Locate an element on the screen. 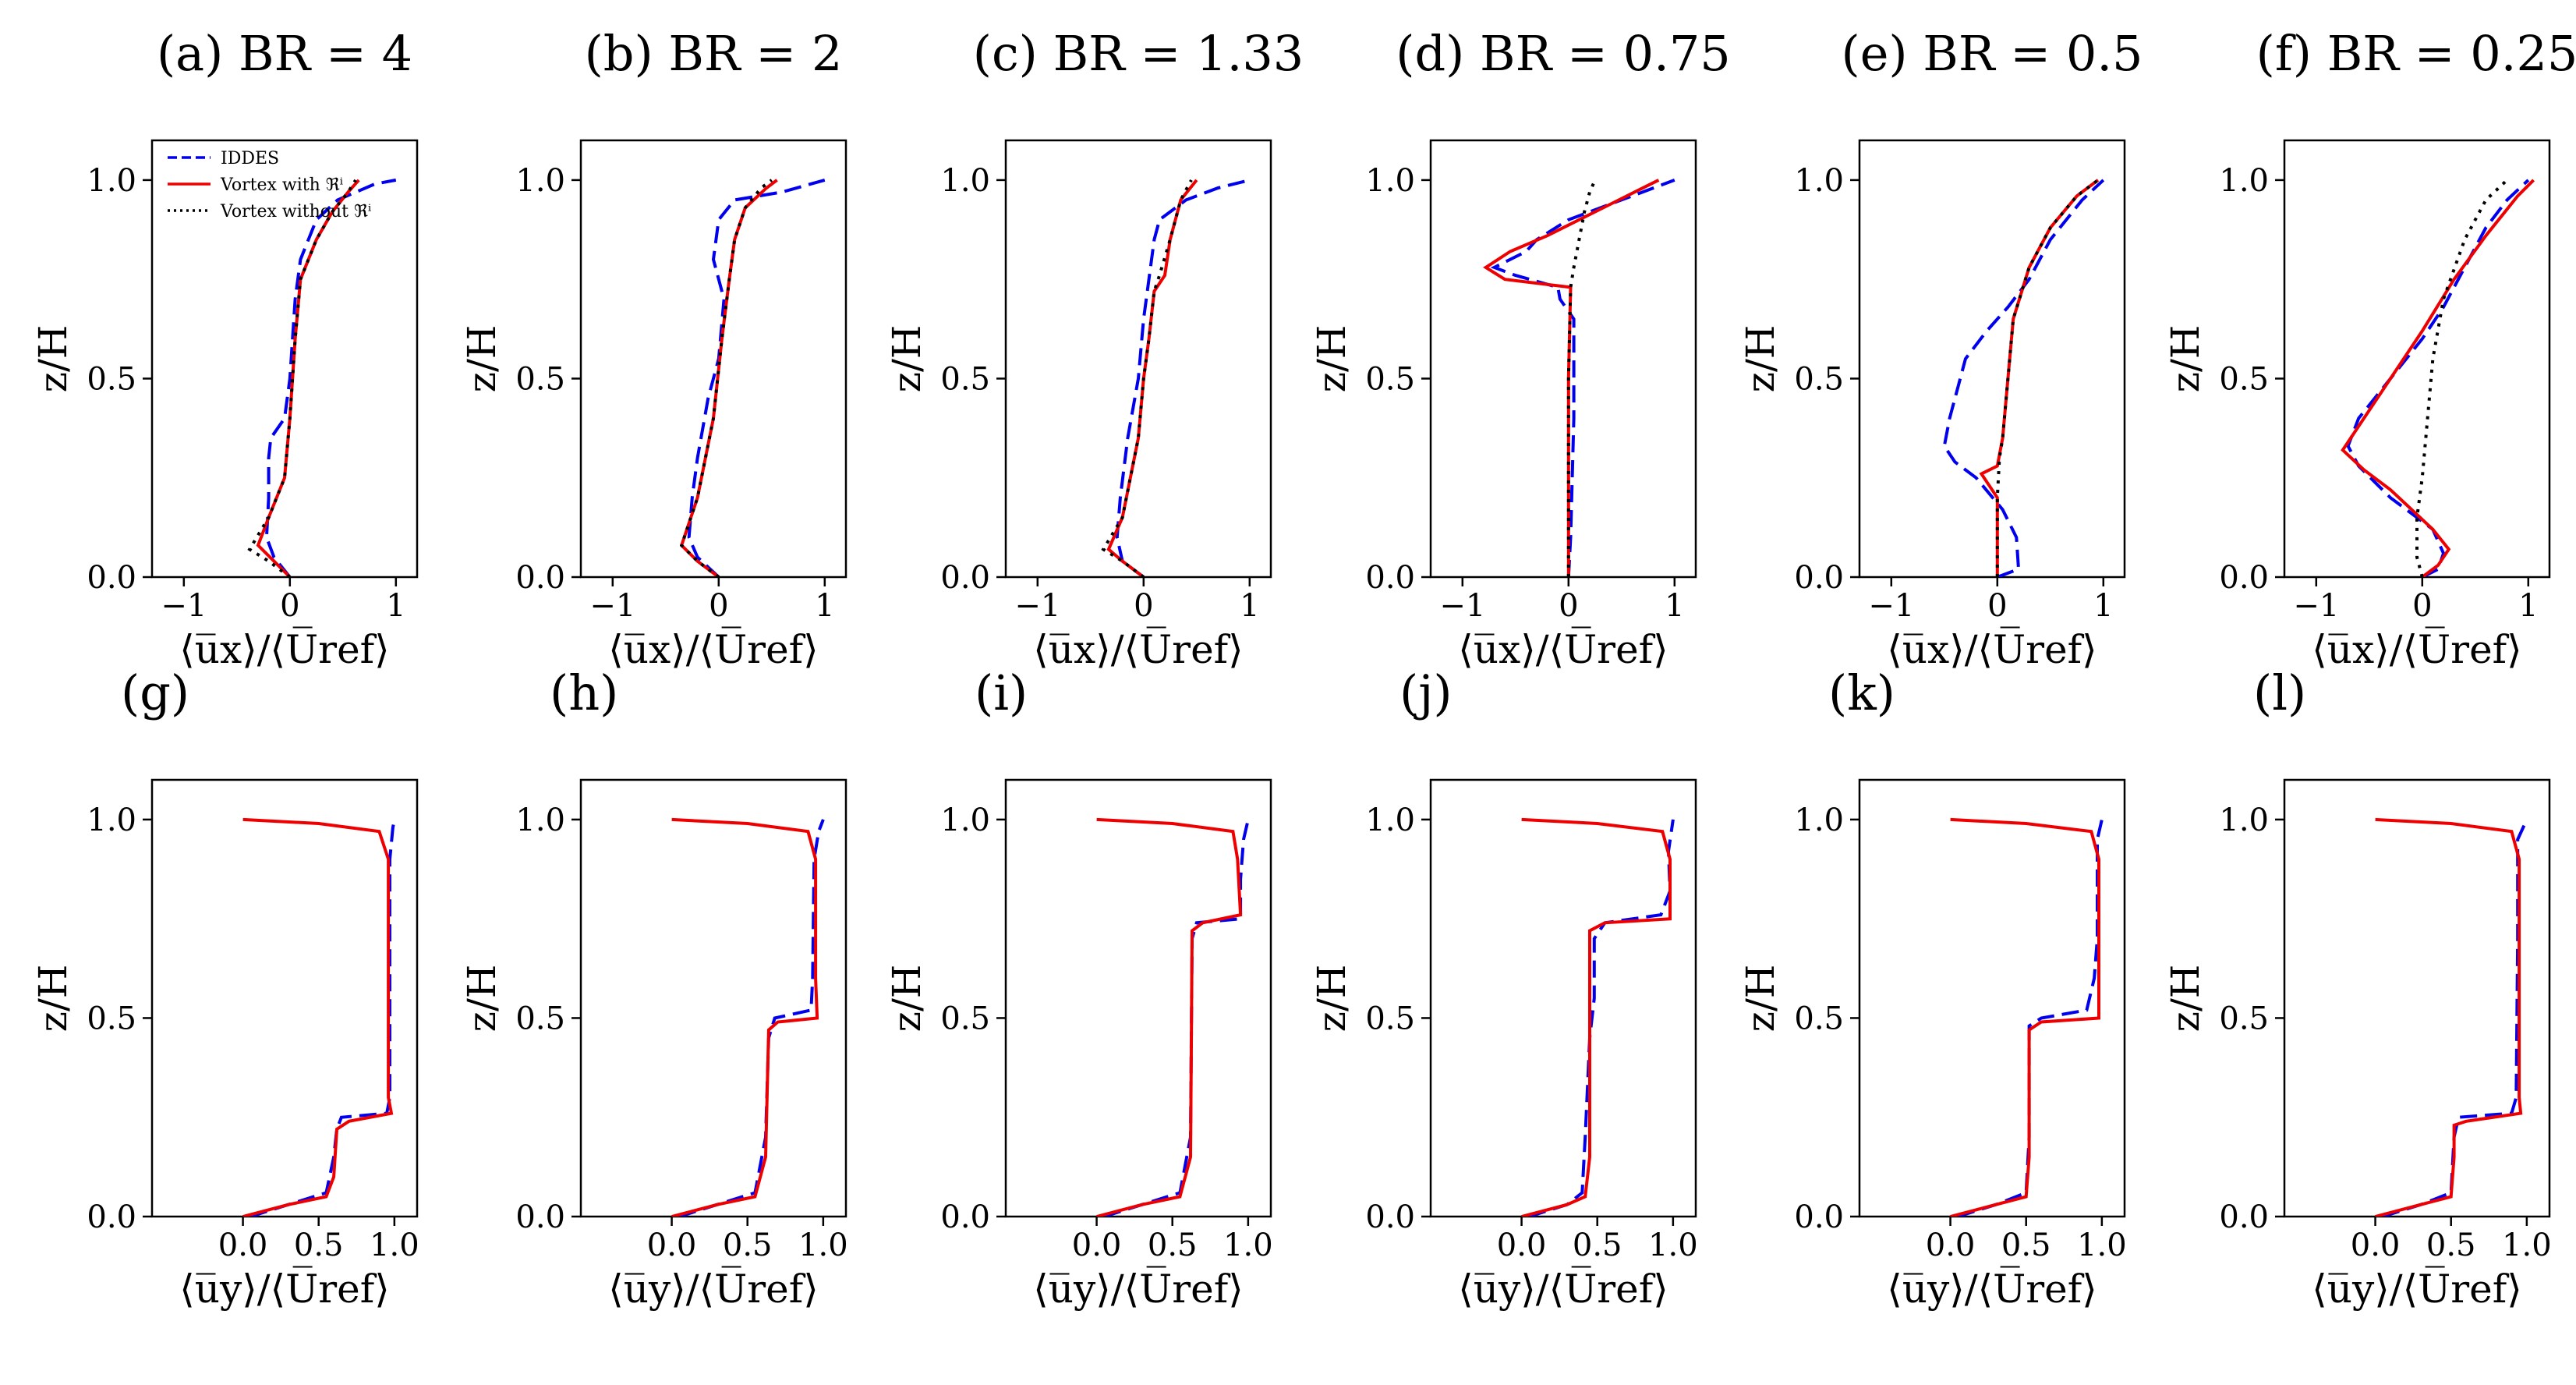 This screenshot has width=2576, height=1385. panel-11: (k) 0.0 0.5 1.0 0.0 0.5 1.0 z/H ⟨u̅y⟩/⟨U̅ref⟩ is located at coordinates (1932, 988).